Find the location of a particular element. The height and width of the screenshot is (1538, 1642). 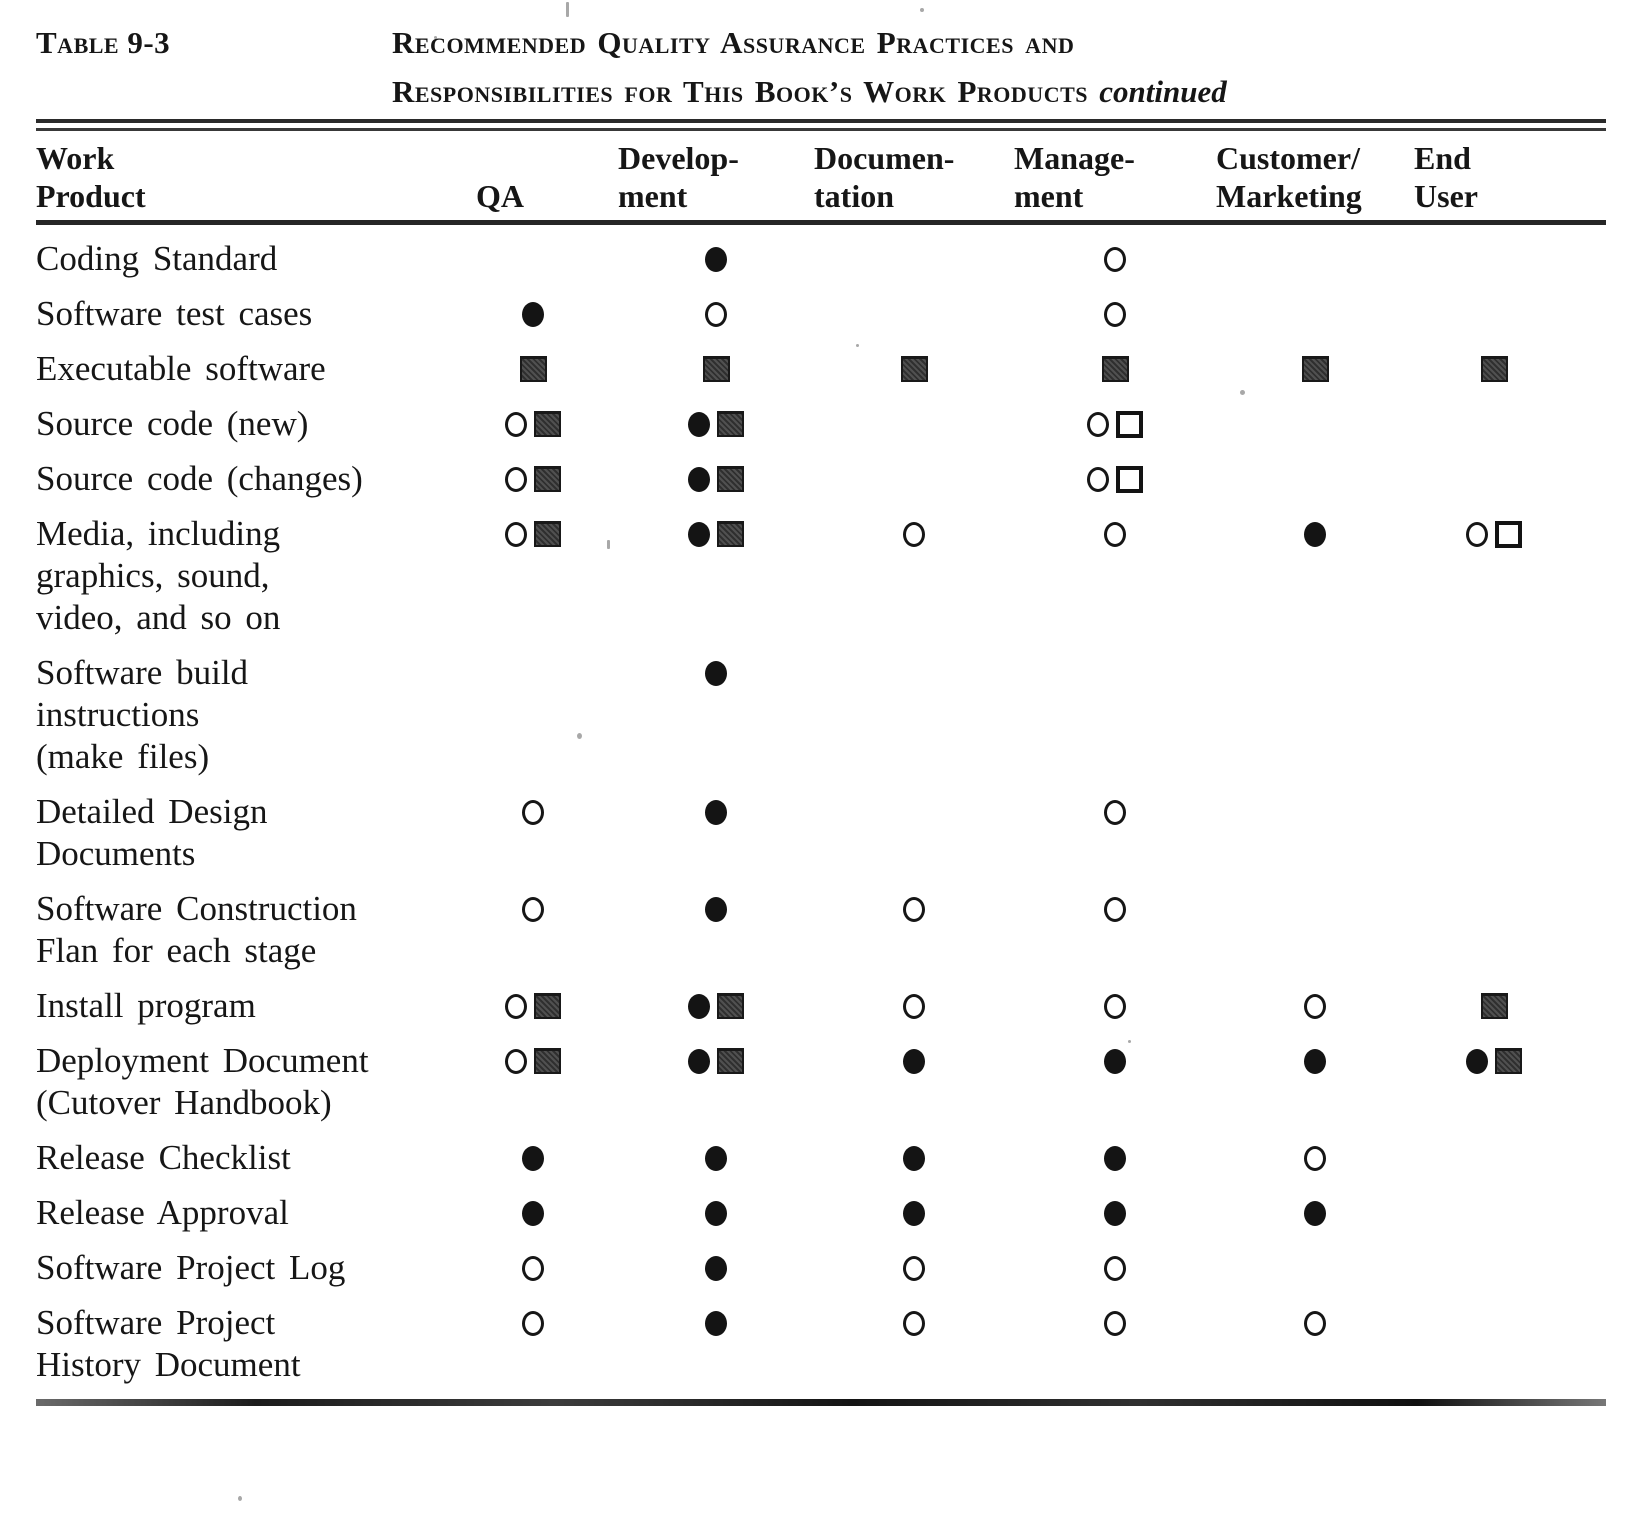

work-product-label: Software Construction Flan for each stage is located at coordinates (242, 930).